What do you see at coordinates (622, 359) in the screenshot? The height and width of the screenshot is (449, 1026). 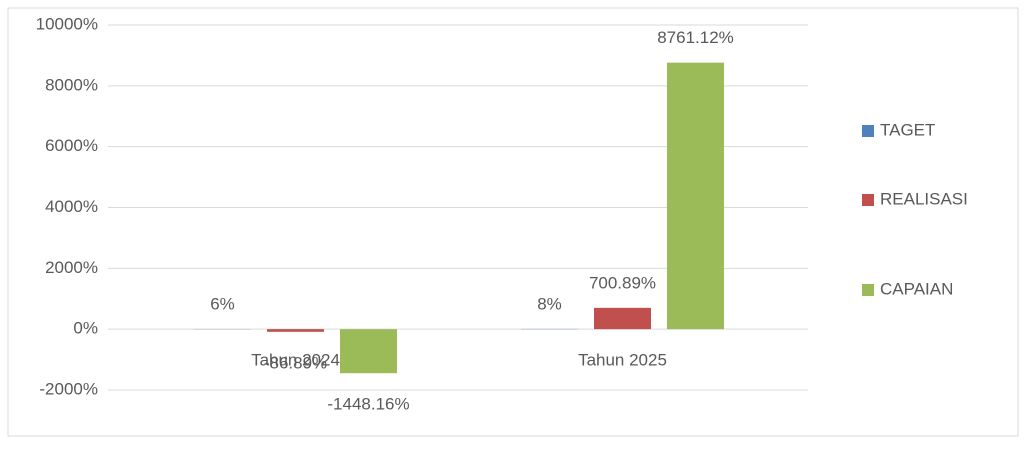 I see `x-tick-label: Tahun 2025` at bounding box center [622, 359].